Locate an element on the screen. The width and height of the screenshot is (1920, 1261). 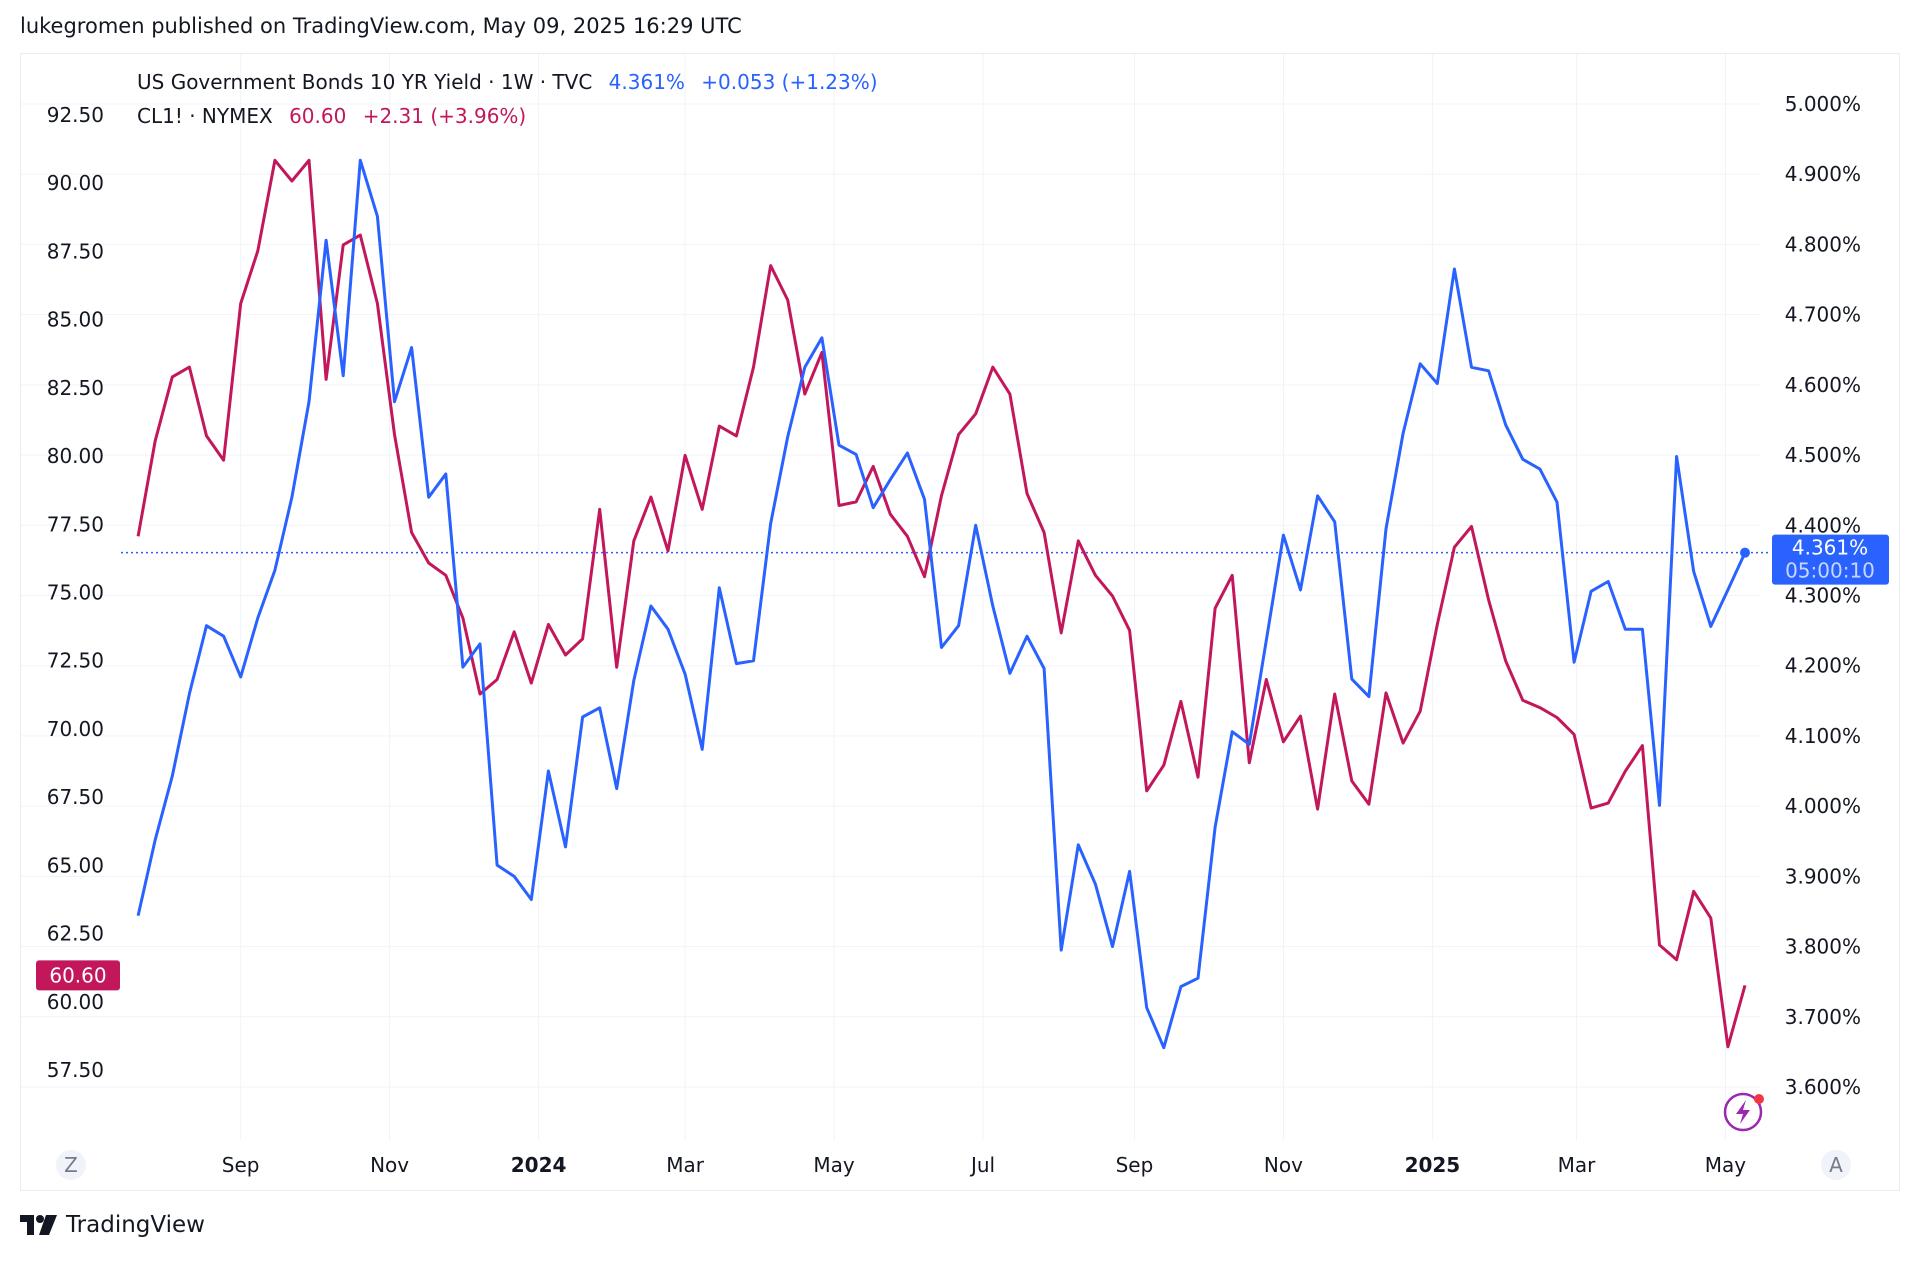
left-axis-tick-label: 82.50 is located at coordinates (75, 388).